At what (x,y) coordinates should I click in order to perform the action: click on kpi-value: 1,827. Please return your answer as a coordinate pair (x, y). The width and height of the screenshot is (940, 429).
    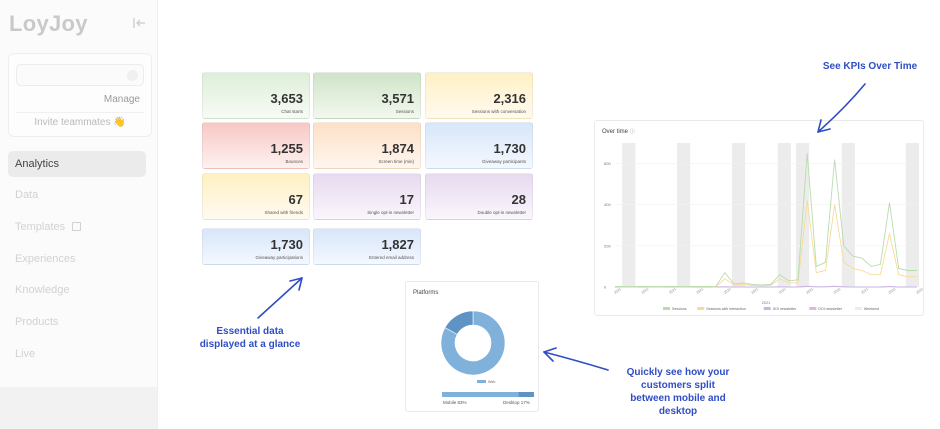
    Looking at the image, I should click on (397, 244).